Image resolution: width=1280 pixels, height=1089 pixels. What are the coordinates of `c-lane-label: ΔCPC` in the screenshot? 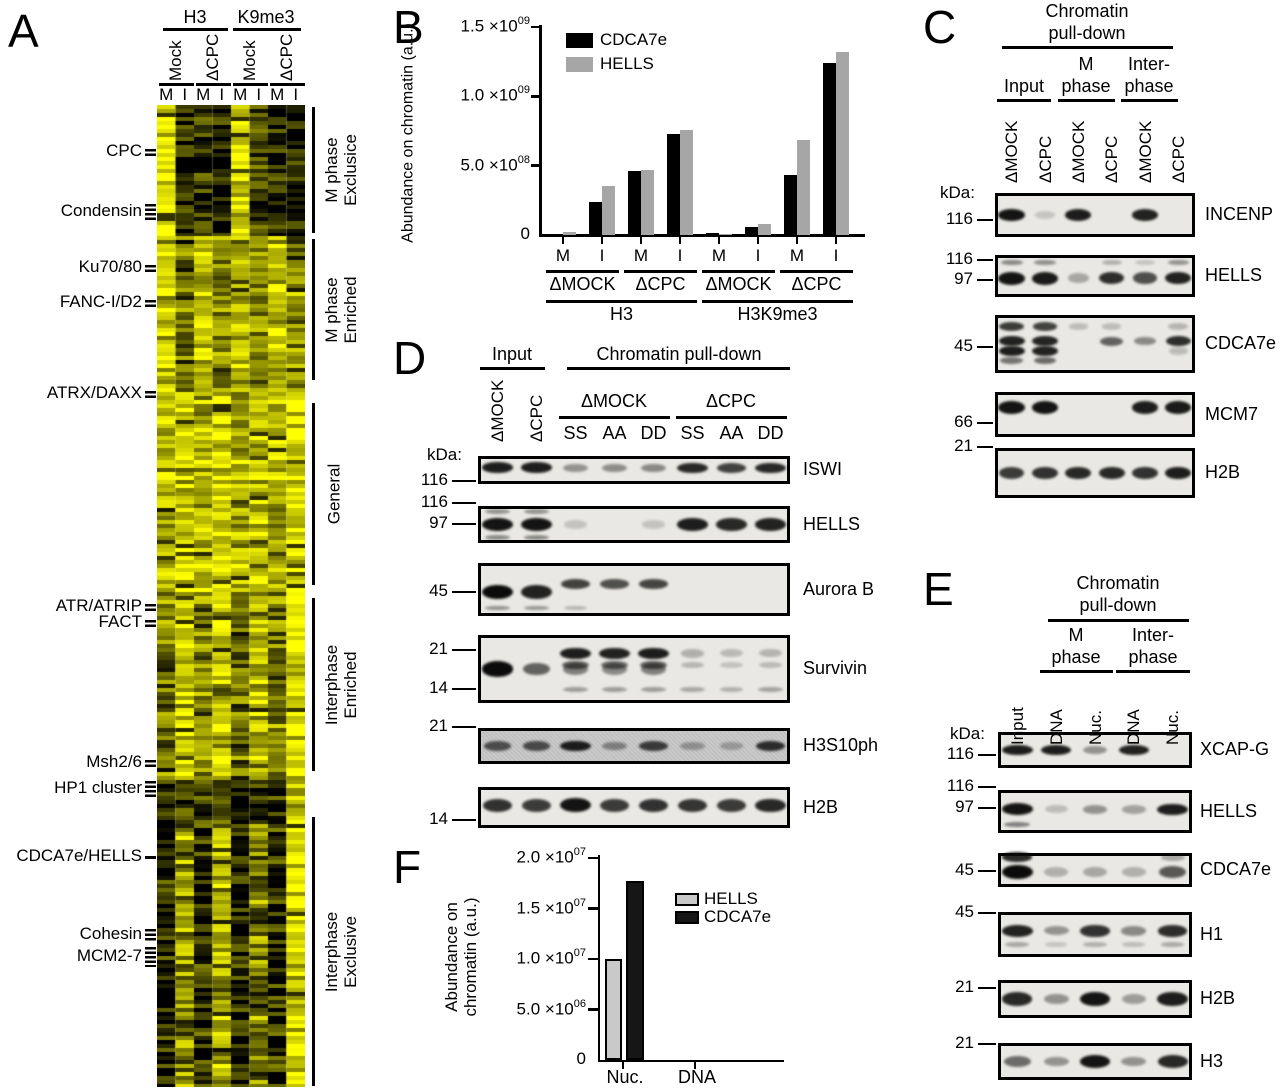 It's located at (1178, 159).